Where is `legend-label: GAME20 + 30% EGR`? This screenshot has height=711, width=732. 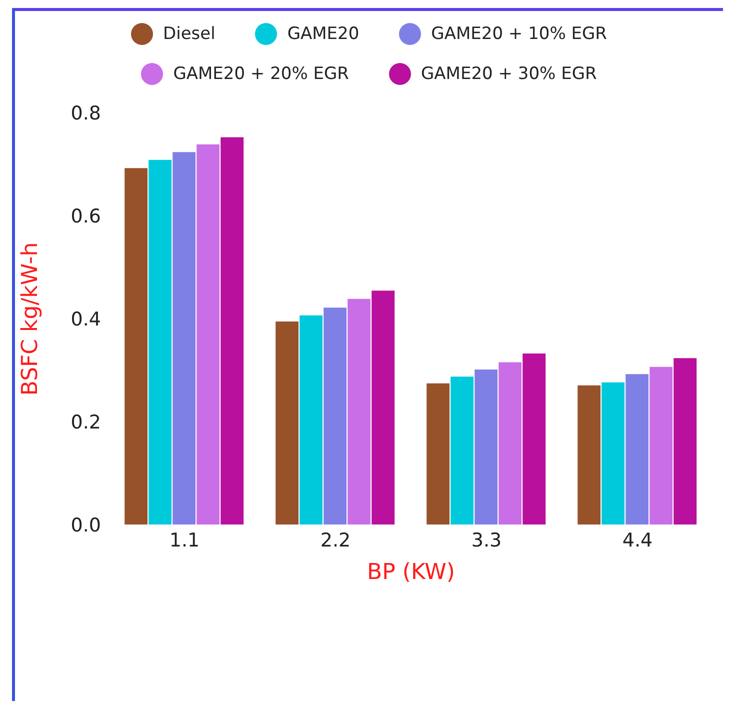 legend-label: GAME20 + 30% EGR is located at coordinates (509, 74).